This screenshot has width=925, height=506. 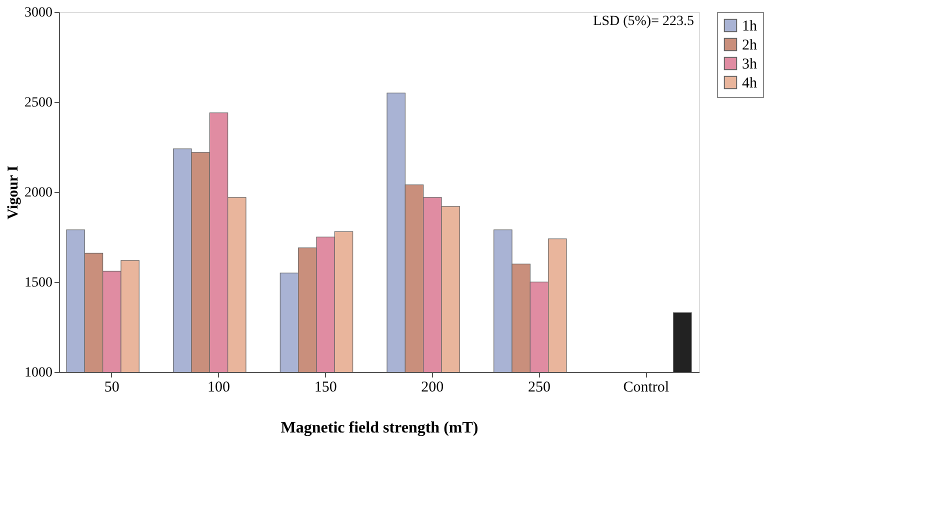 I want to click on x-tick-label: 250, so click(x=539, y=388).